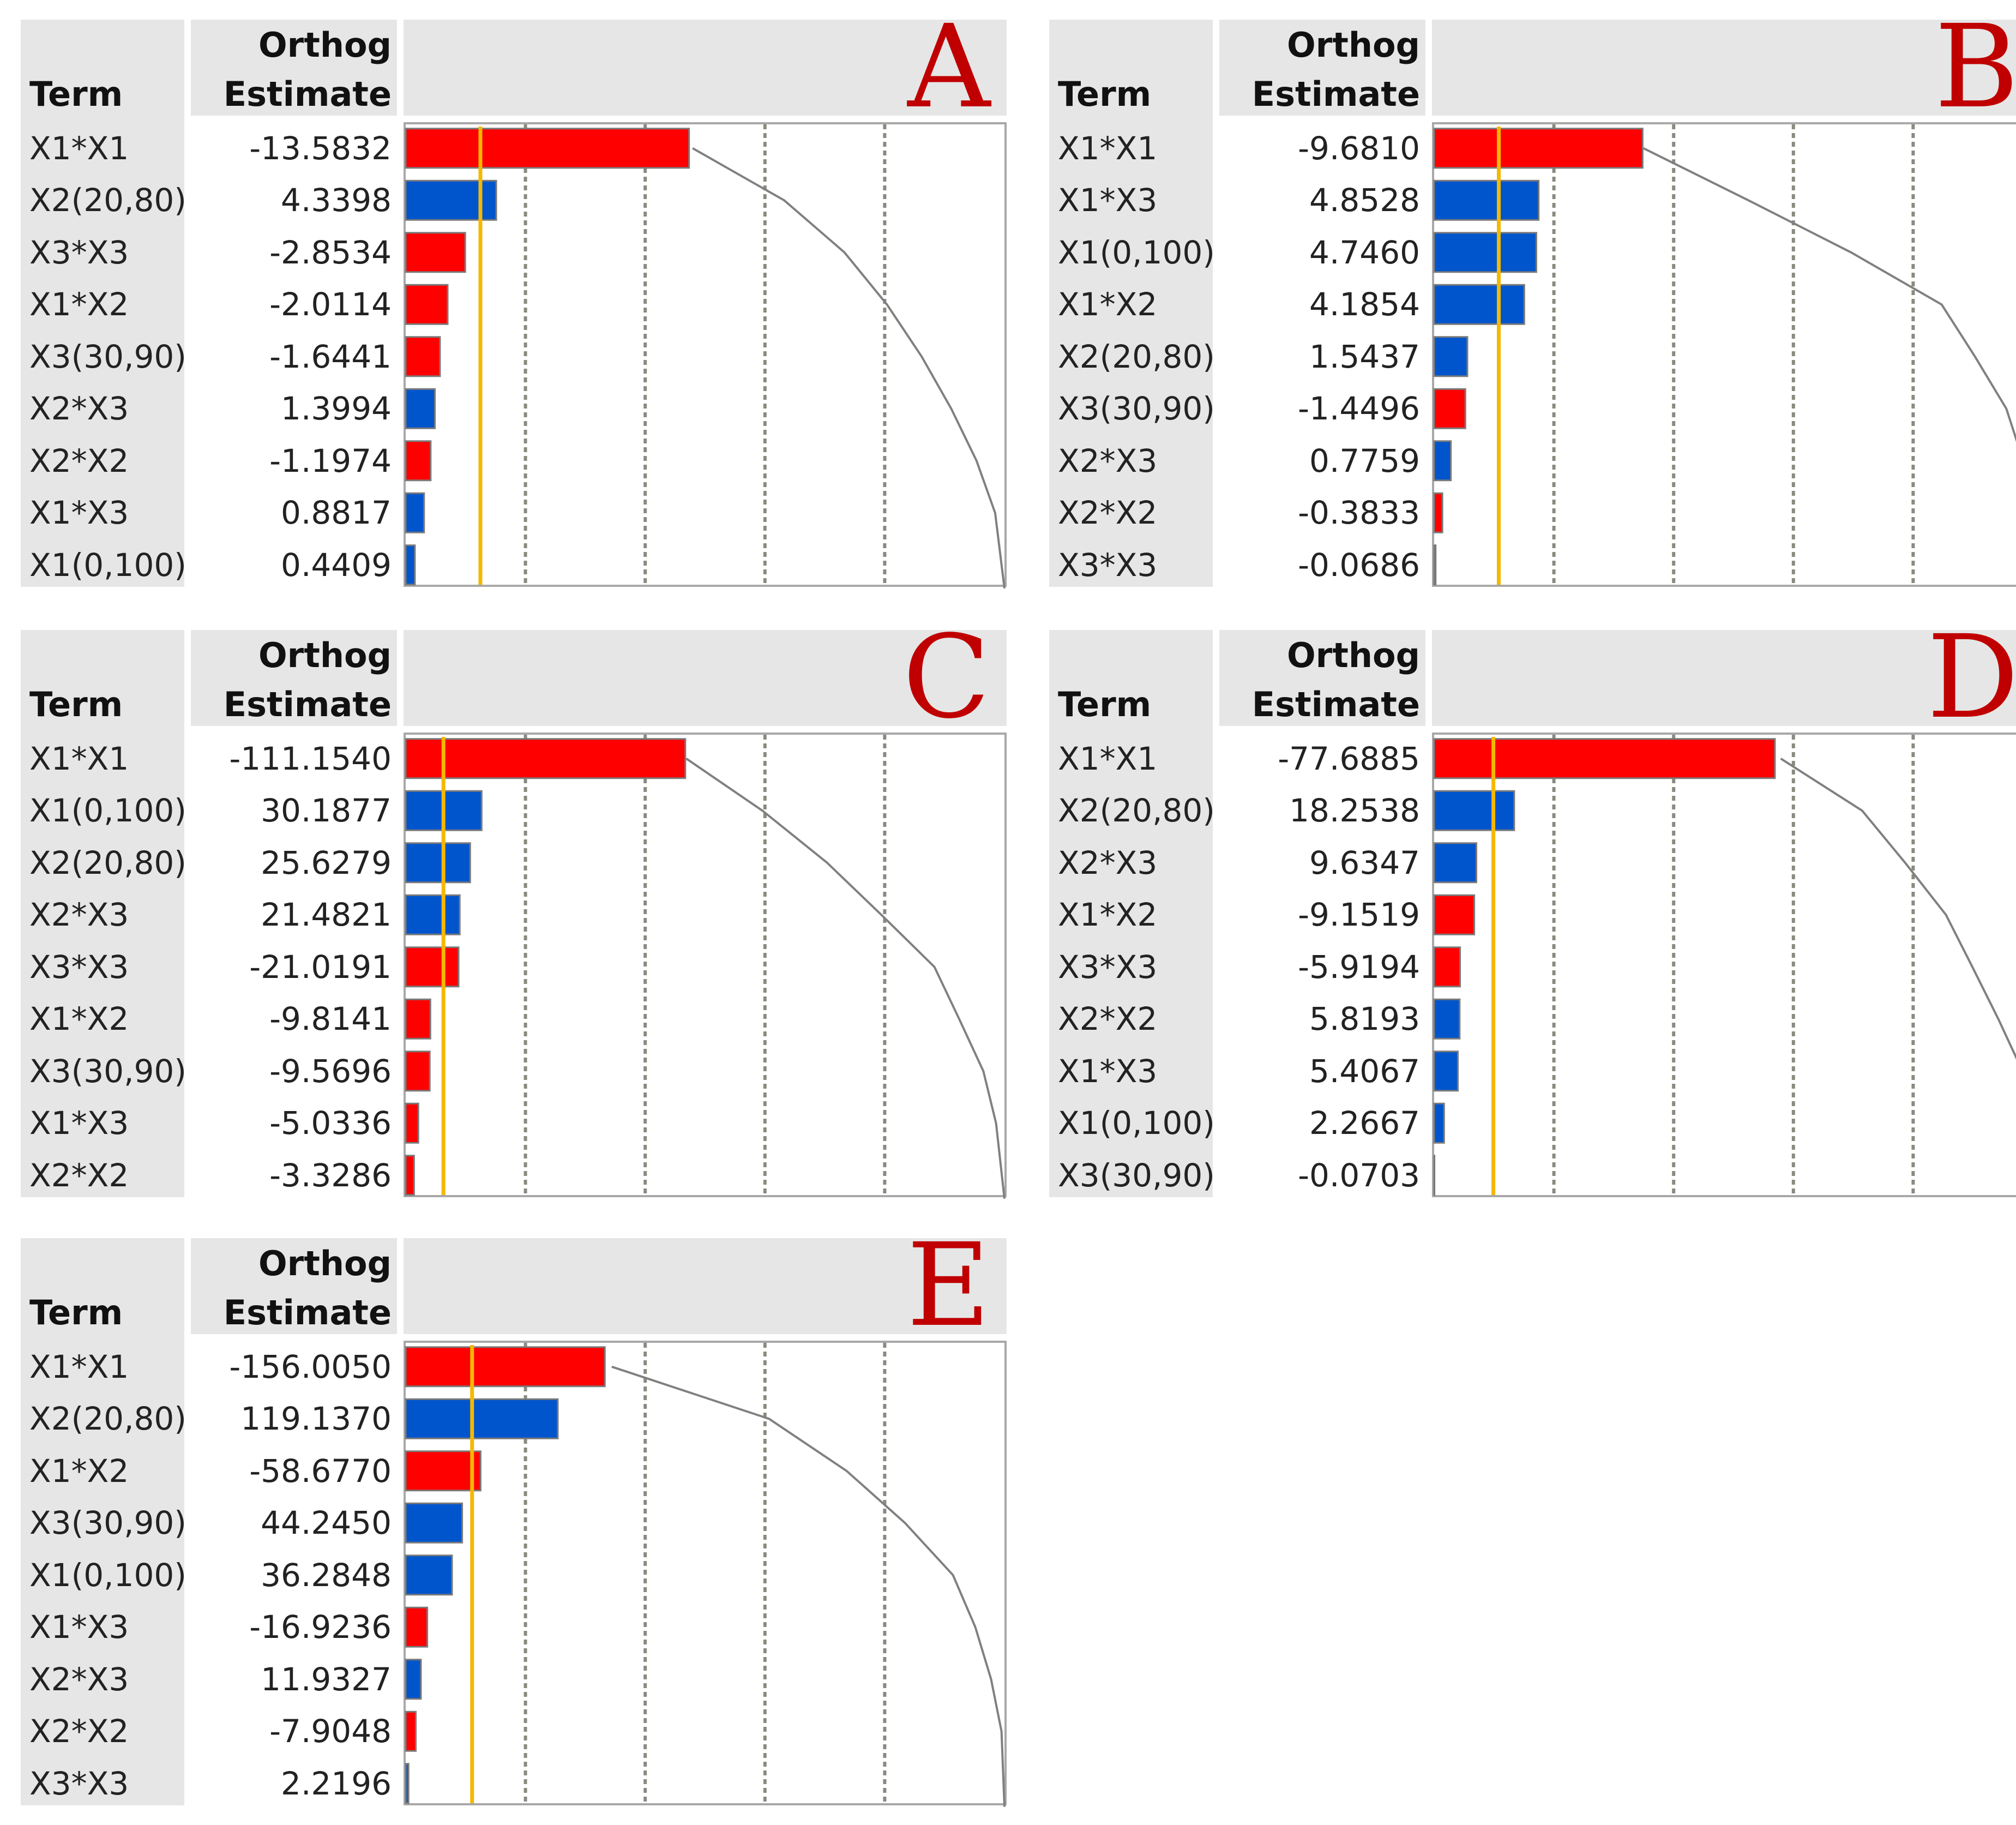  Describe the element at coordinates (326, 915) in the screenshot. I see `estimate-value: 21.4821` at that location.